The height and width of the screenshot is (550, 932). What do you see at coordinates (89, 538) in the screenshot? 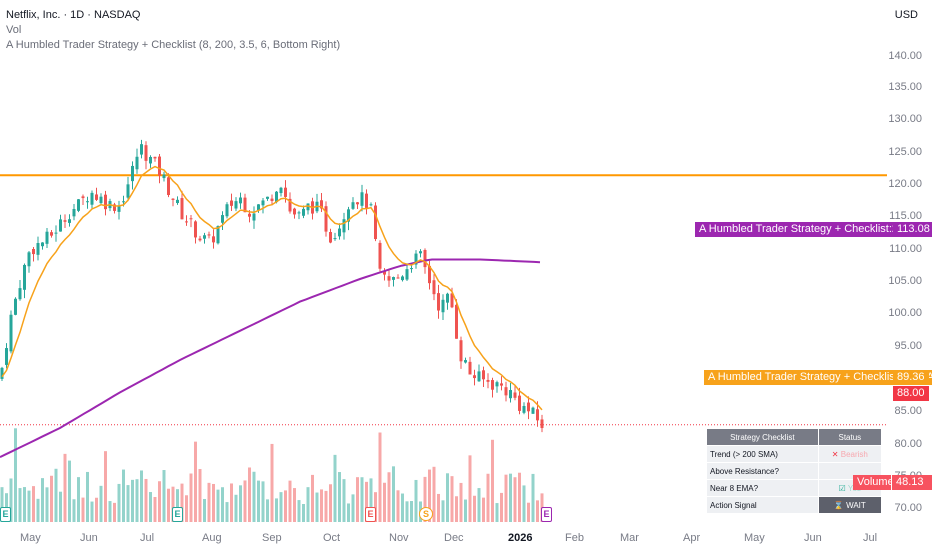
I see `time-tick-label: Jun` at bounding box center [89, 538].